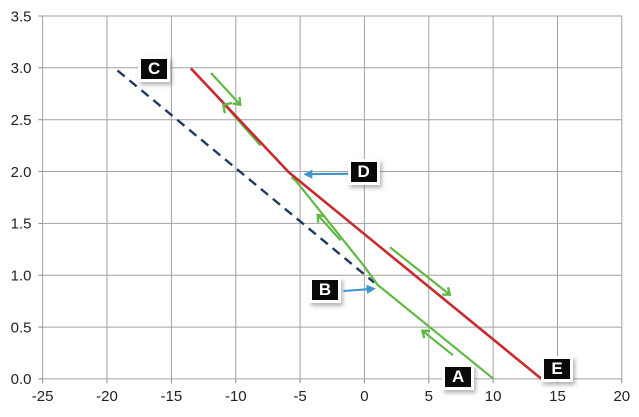 Image resolution: width=639 pixels, height=417 pixels. What do you see at coordinates (21, 327) in the screenshot?
I see `svg-text: 0.5` at bounding box center [21, 327].